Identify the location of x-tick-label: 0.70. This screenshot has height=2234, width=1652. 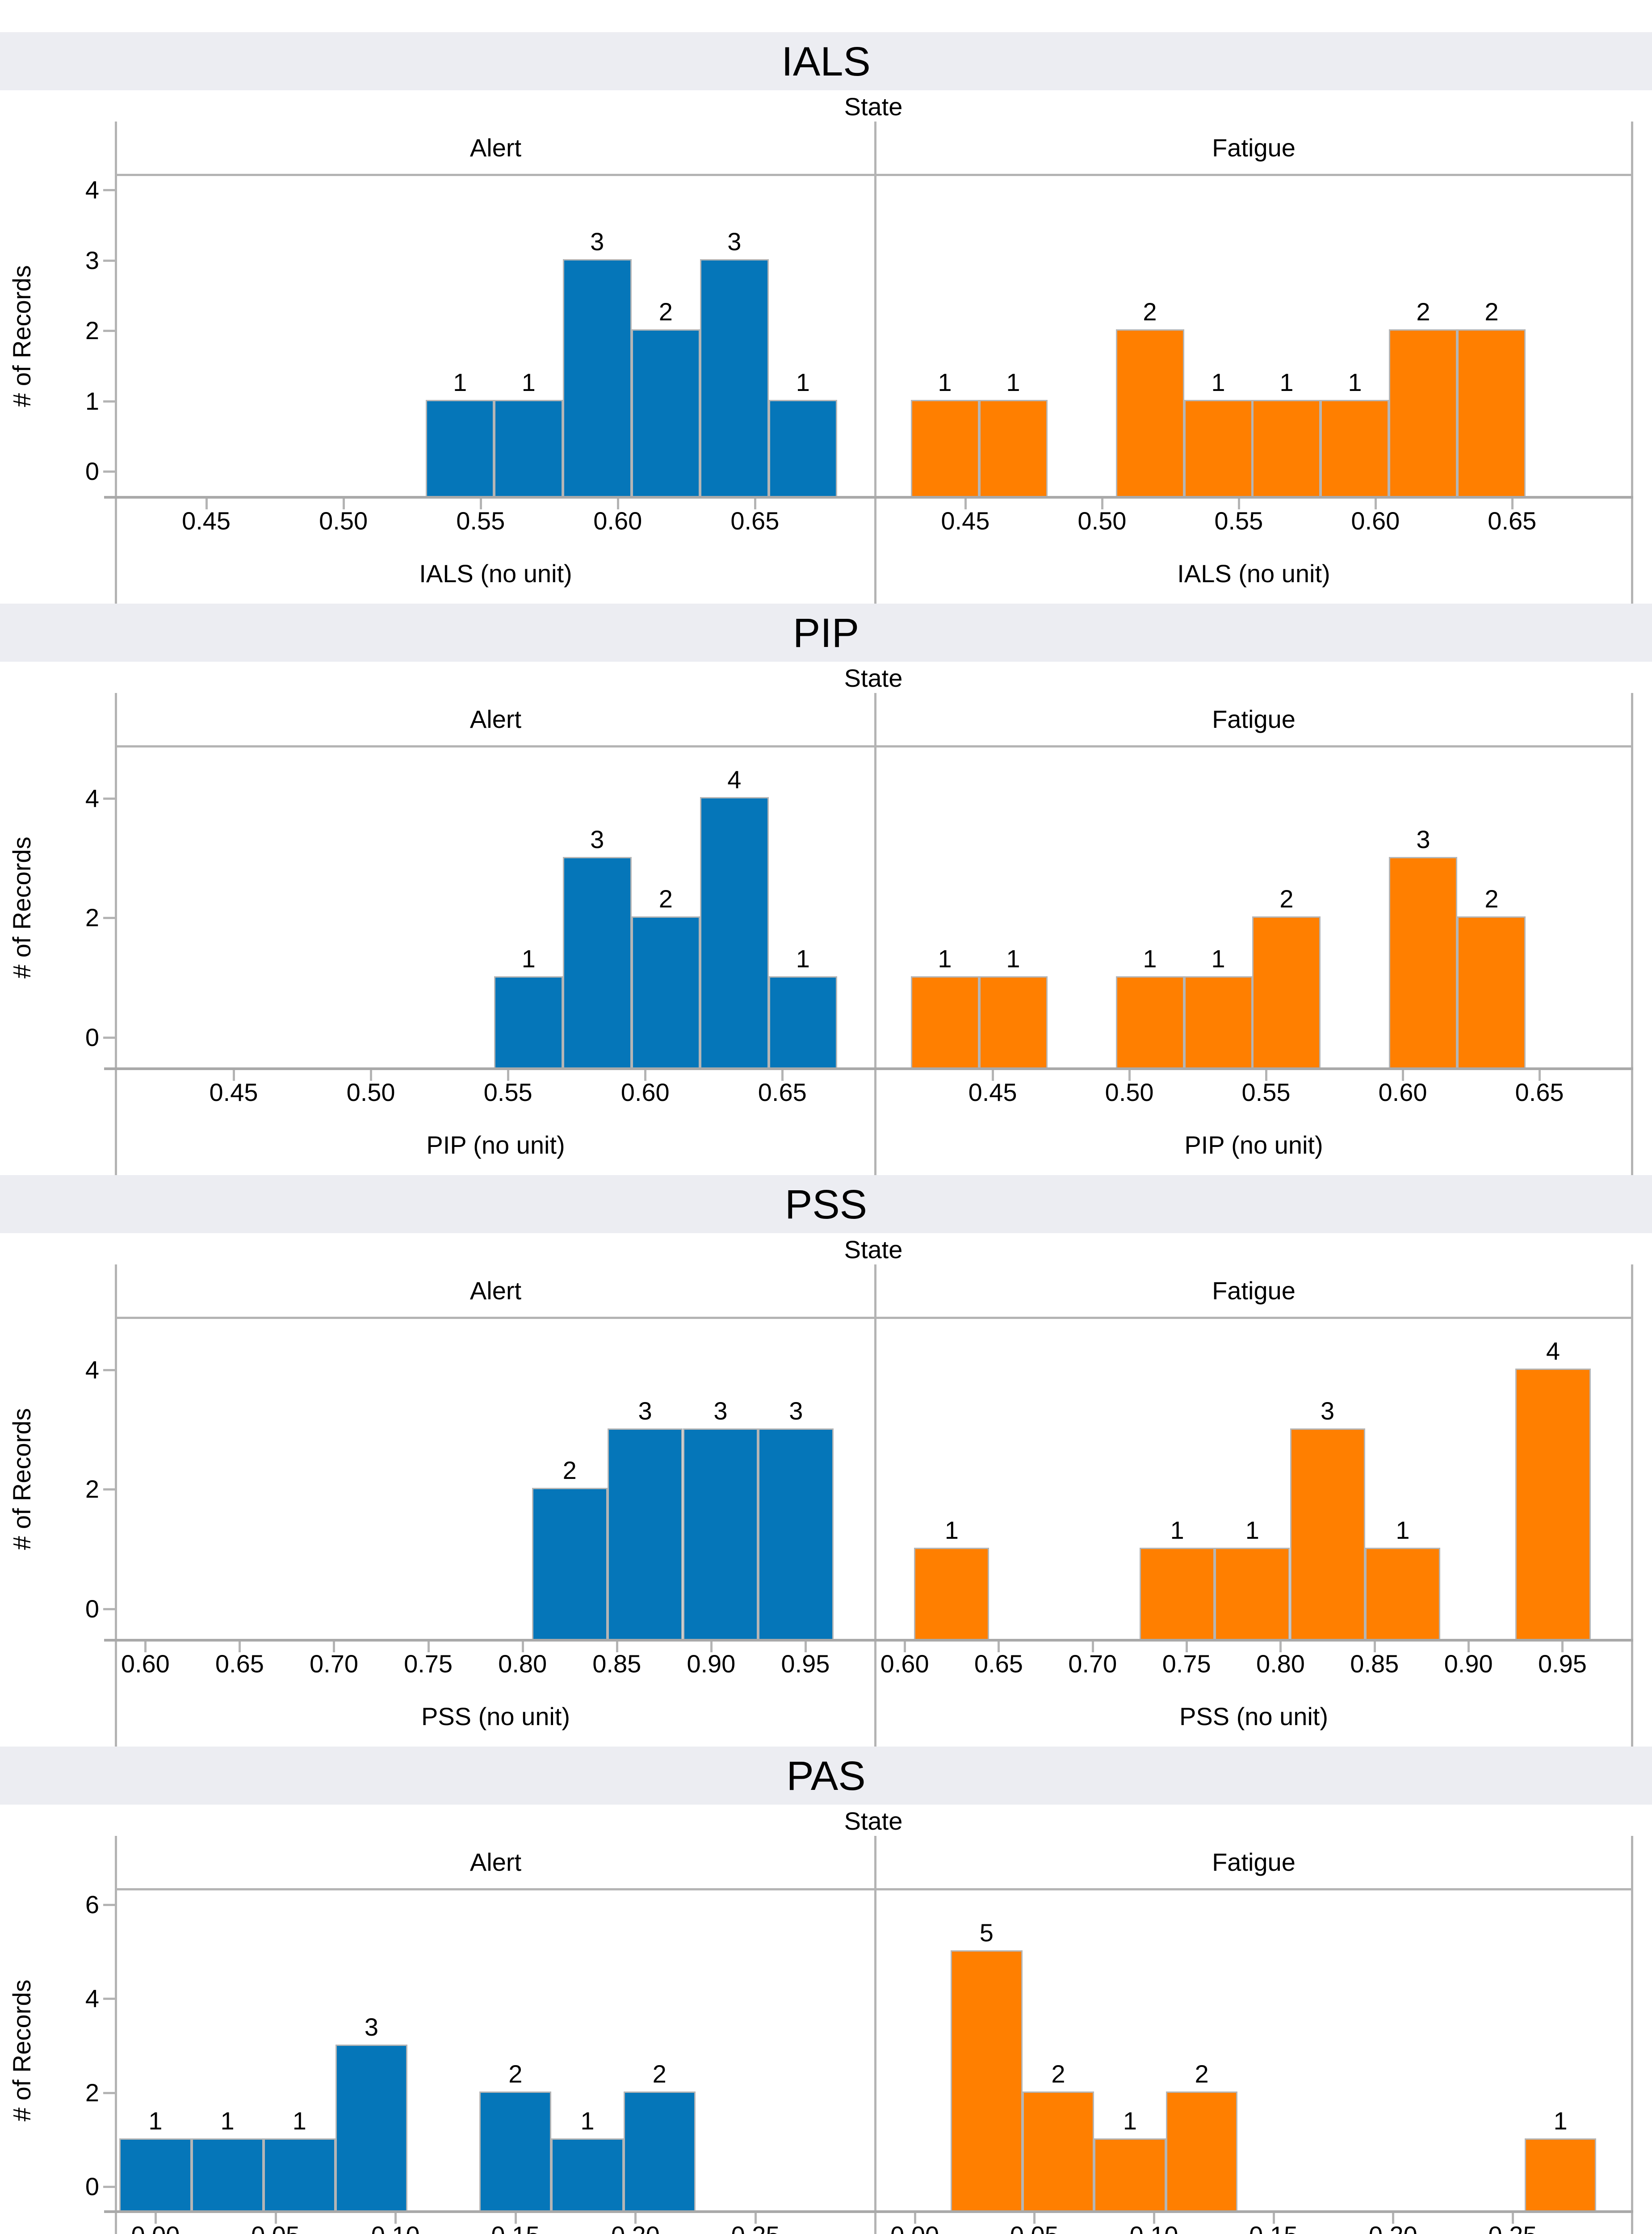
(333, 1664).